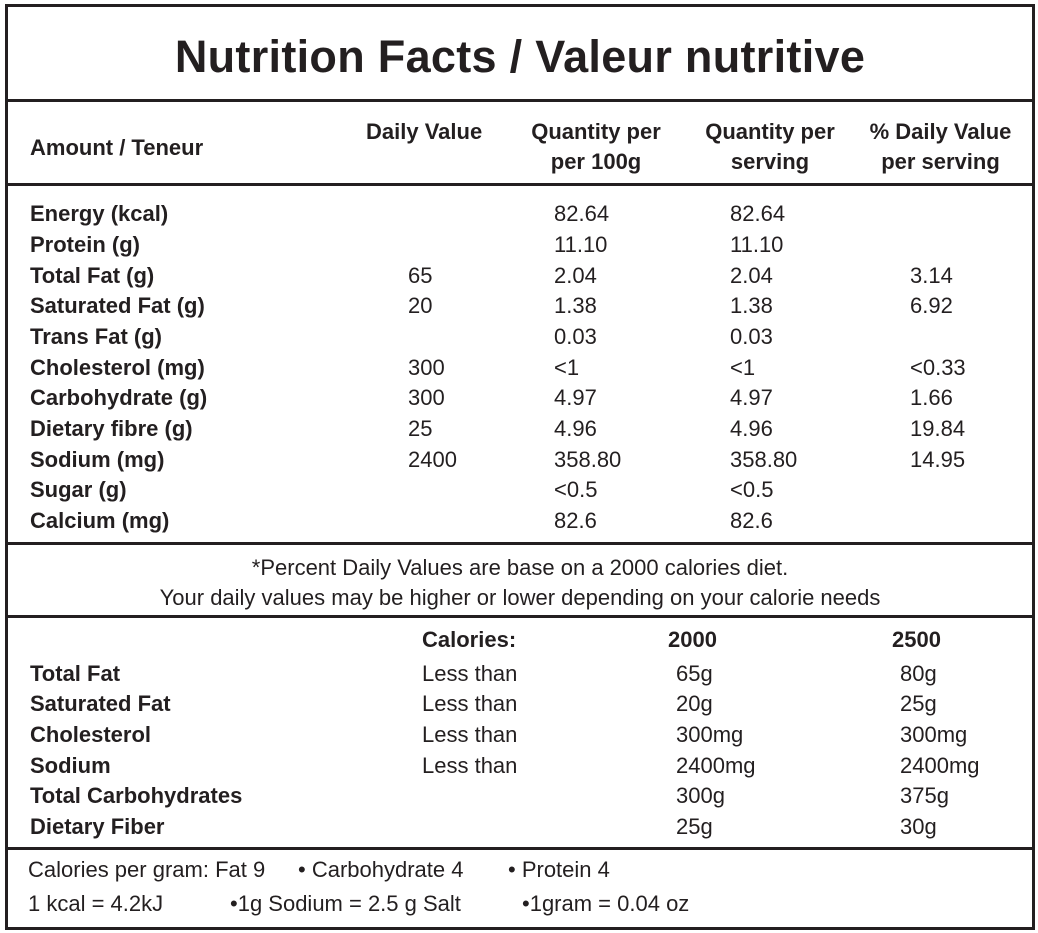 The width and height of the screenshot is (1038, 933). Describe the element at coordinates (432, 459) in the screenshot. I see `nutrient-daily-value: 2400` at that location.